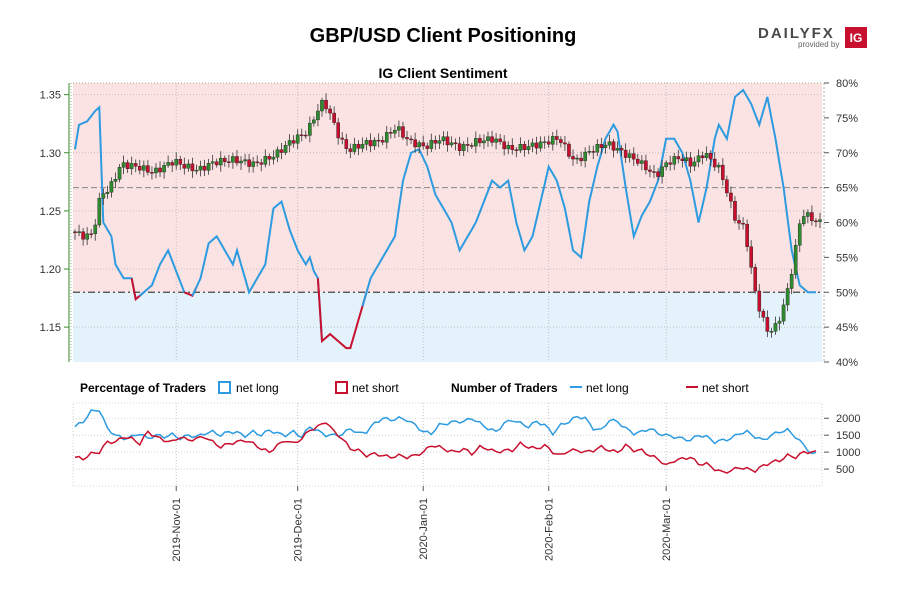  Describe the element at coordinates (445, 448) in the screenshot. I see `count-net-short-line` at that location.